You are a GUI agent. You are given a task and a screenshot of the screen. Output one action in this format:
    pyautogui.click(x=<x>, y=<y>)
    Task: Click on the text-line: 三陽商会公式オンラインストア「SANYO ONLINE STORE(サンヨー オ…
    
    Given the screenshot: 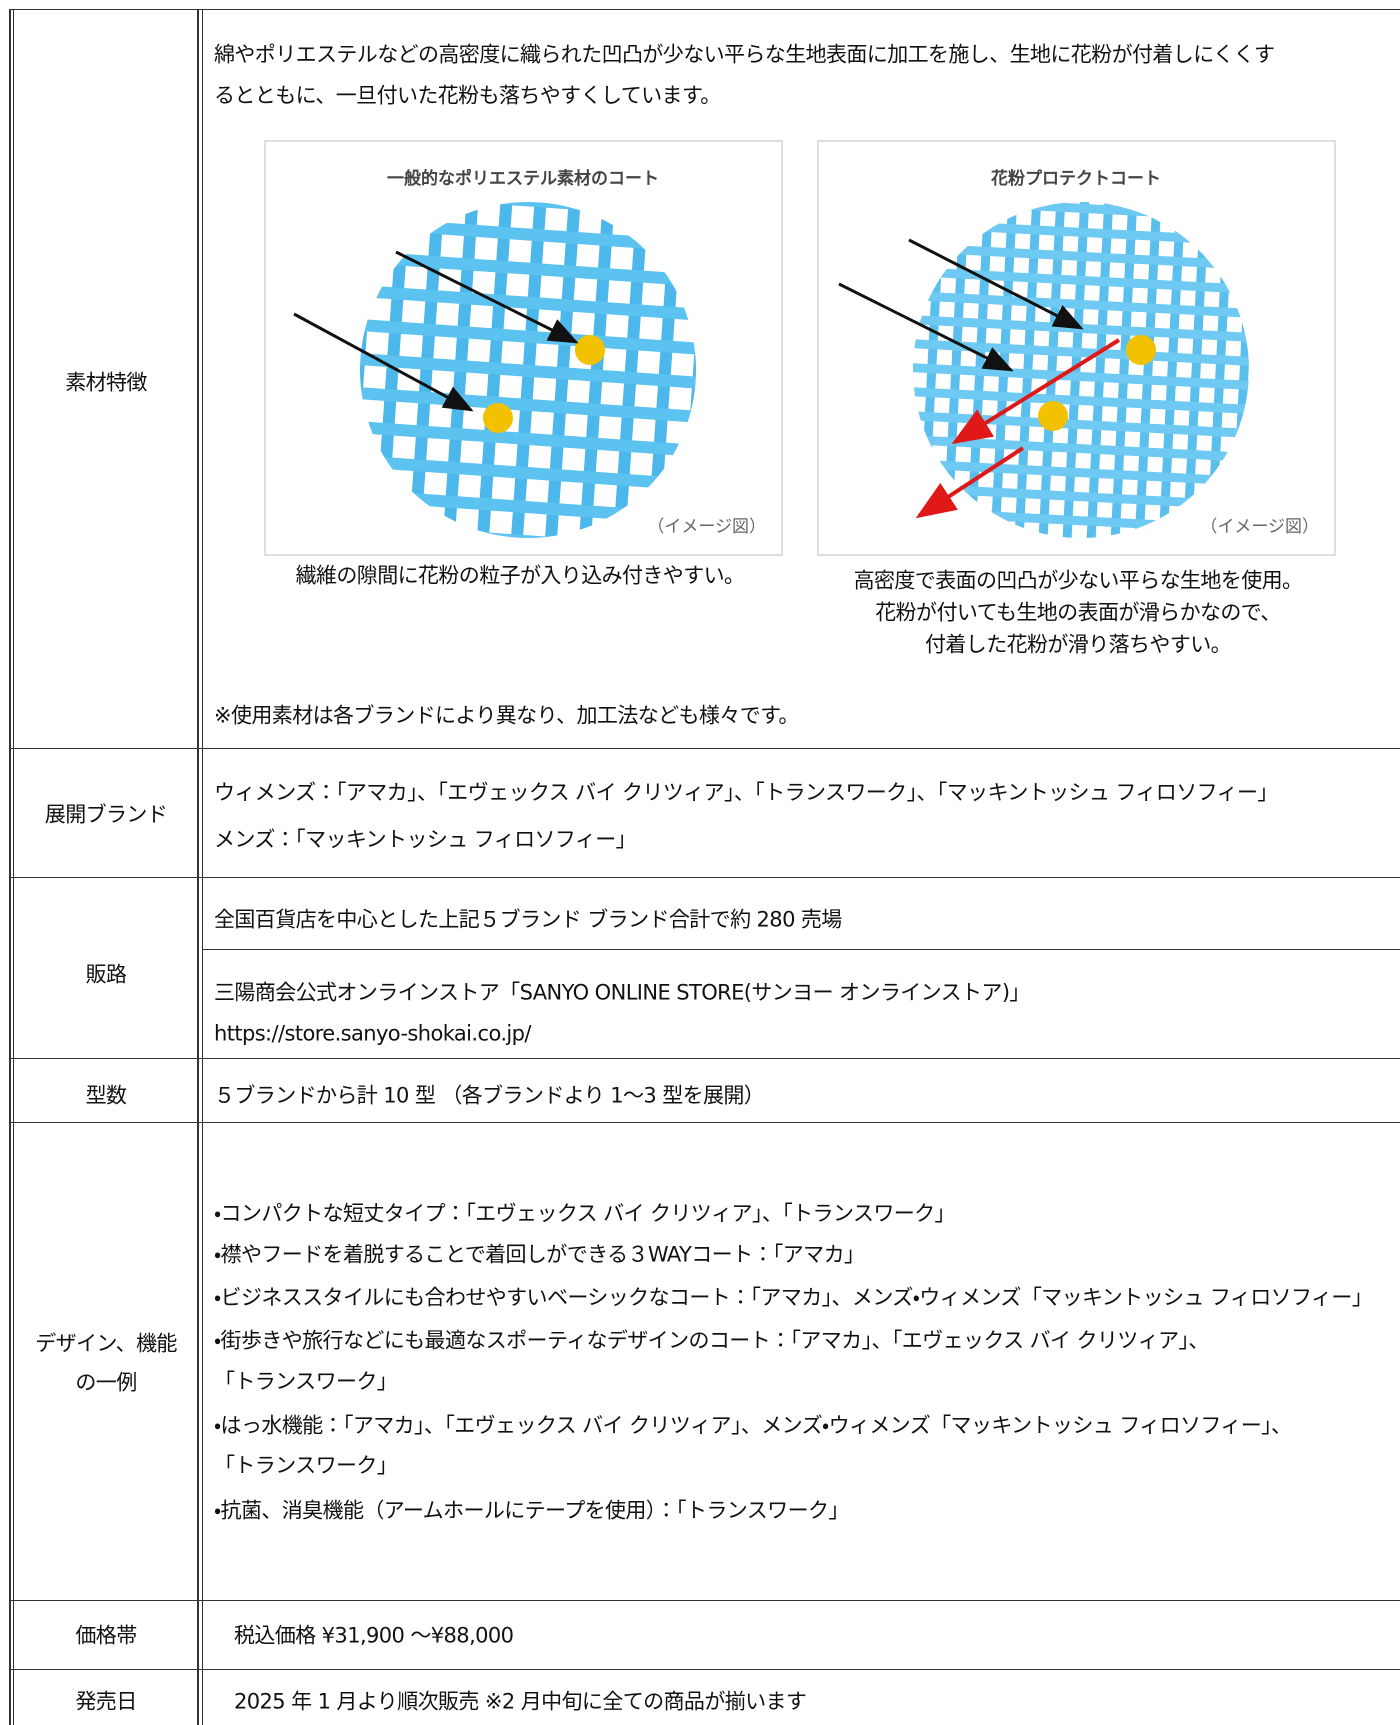 What is the action you would take?
    pyautogui.click(x=622, y=992)
    